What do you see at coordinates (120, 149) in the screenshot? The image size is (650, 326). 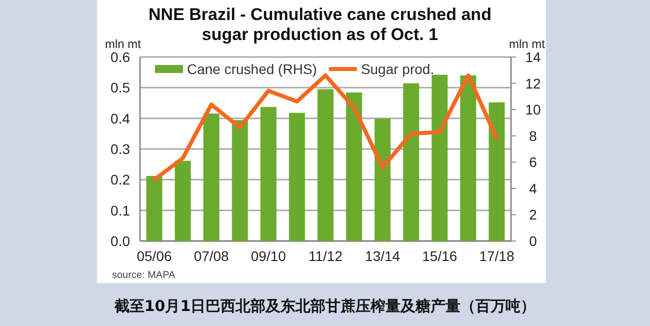 I see `y-tick-label: 0.3` at bounding box center [120, 149].